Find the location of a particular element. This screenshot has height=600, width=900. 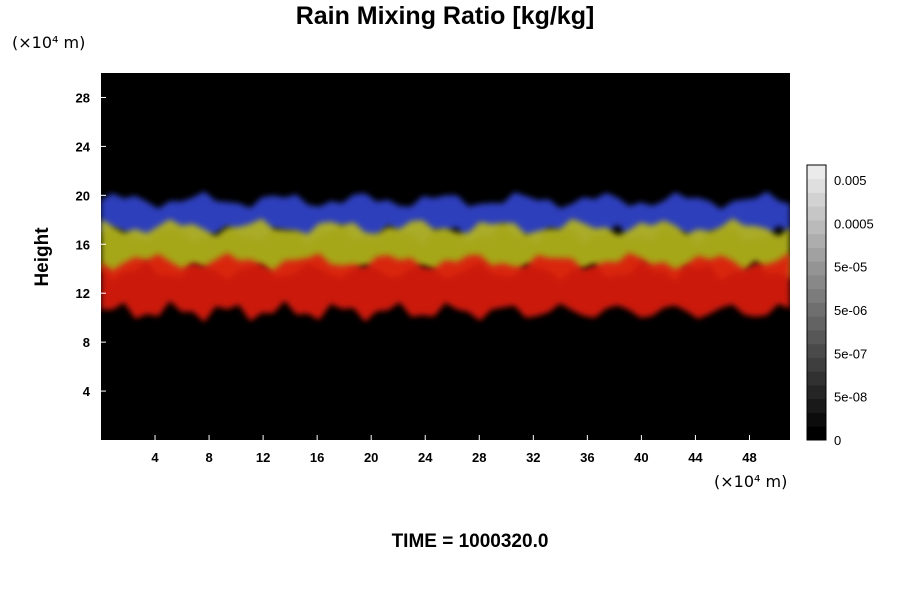

x-tick-label: 20 is located at coordinates (371, 457).